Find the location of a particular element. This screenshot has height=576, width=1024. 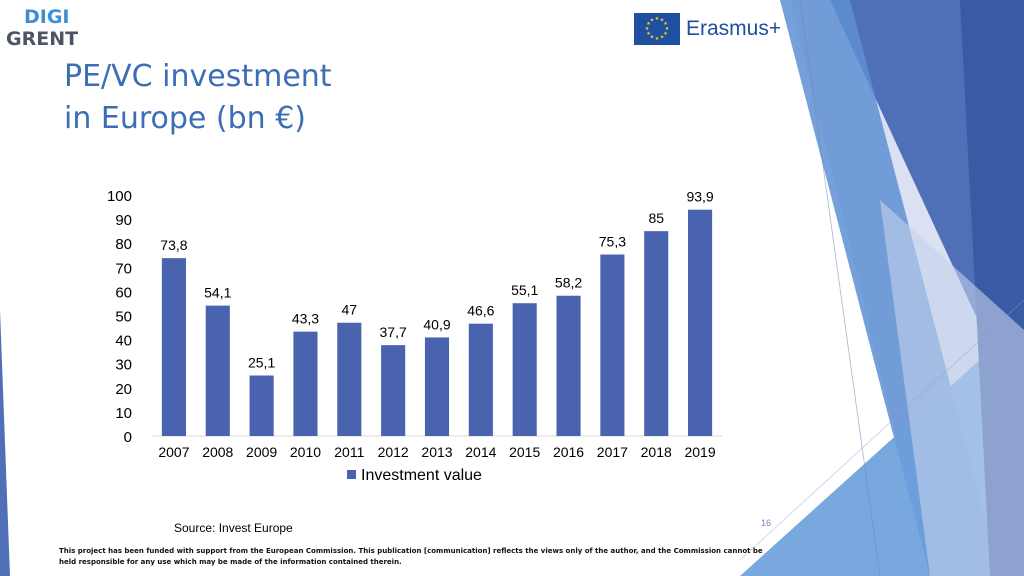

y-tick-label: 100 is located at coordinates (119, 196).